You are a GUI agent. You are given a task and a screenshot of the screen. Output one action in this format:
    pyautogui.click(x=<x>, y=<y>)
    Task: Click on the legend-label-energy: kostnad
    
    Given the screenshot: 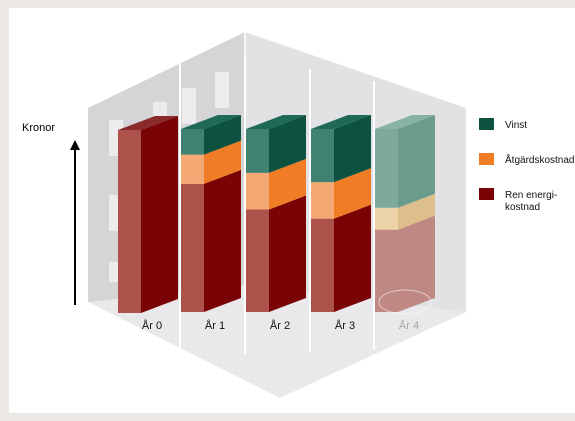 What is the action you would take?
    pyautogui.click(x=522, y=207)
    